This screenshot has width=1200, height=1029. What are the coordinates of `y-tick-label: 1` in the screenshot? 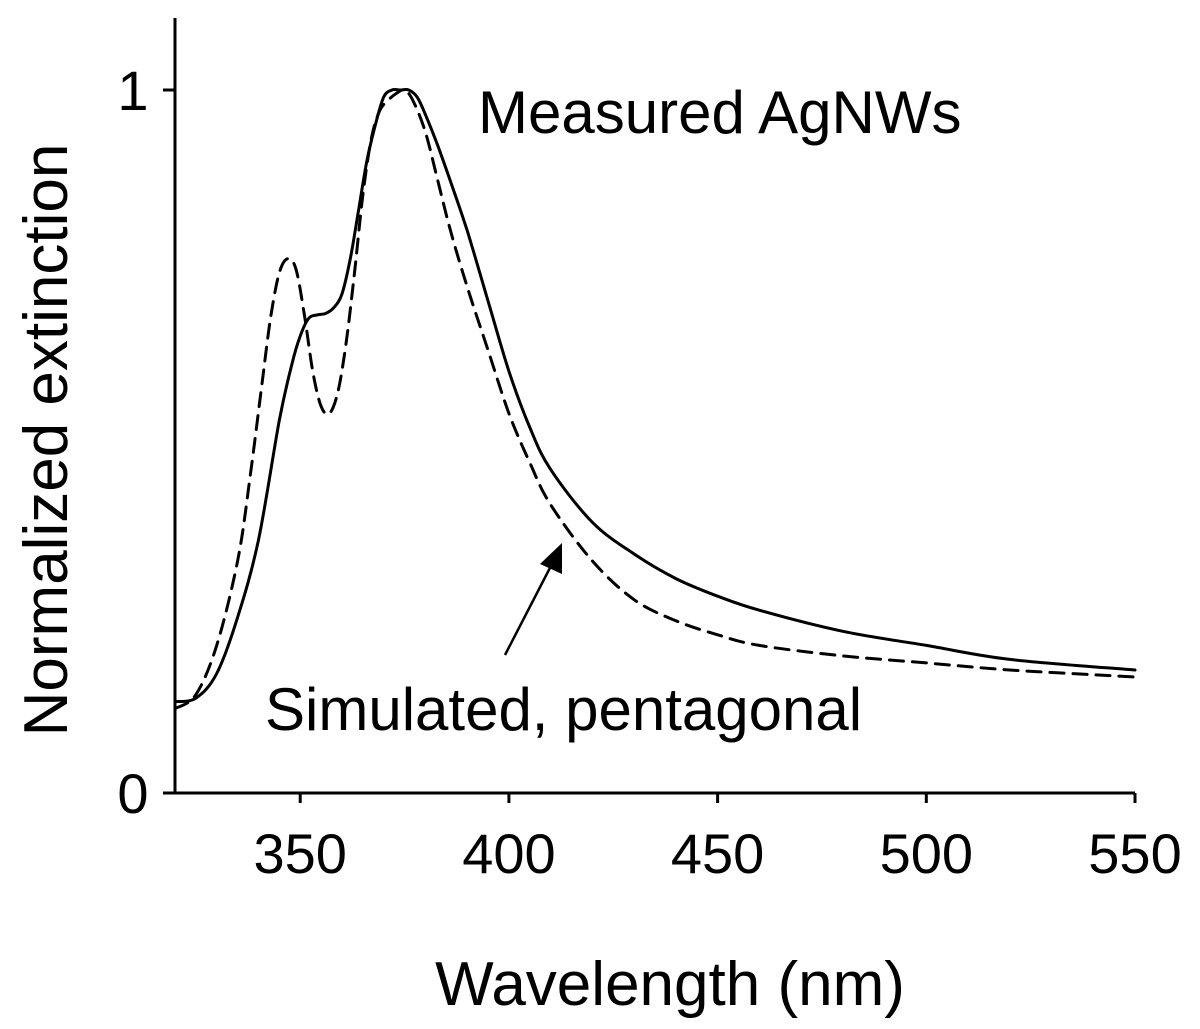 It's located at (132, 90).